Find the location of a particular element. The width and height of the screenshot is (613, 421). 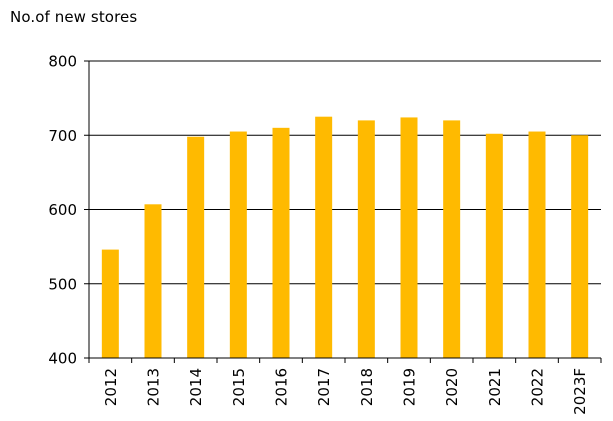

bar-2013 is located at coordinates (153, 281).